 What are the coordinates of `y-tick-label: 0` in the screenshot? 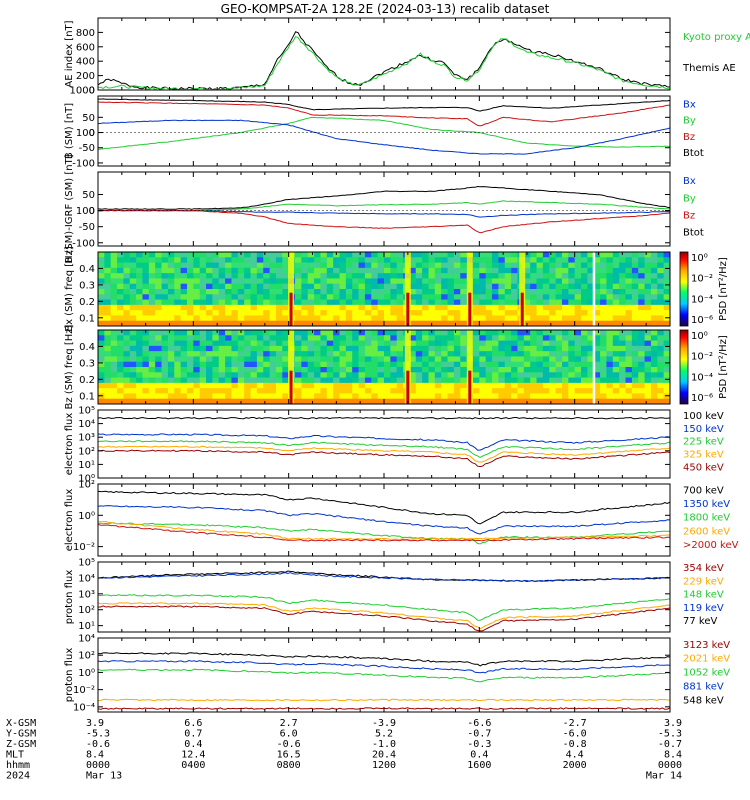 It's located at (92, 91).